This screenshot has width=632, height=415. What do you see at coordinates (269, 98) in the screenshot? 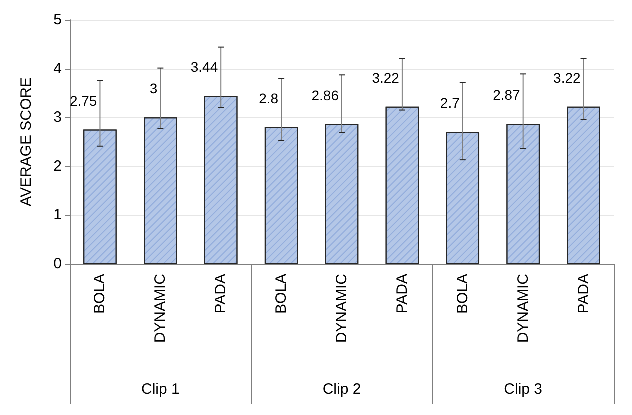
I see `data-label: 2.8` at bounding box center [269, 98].